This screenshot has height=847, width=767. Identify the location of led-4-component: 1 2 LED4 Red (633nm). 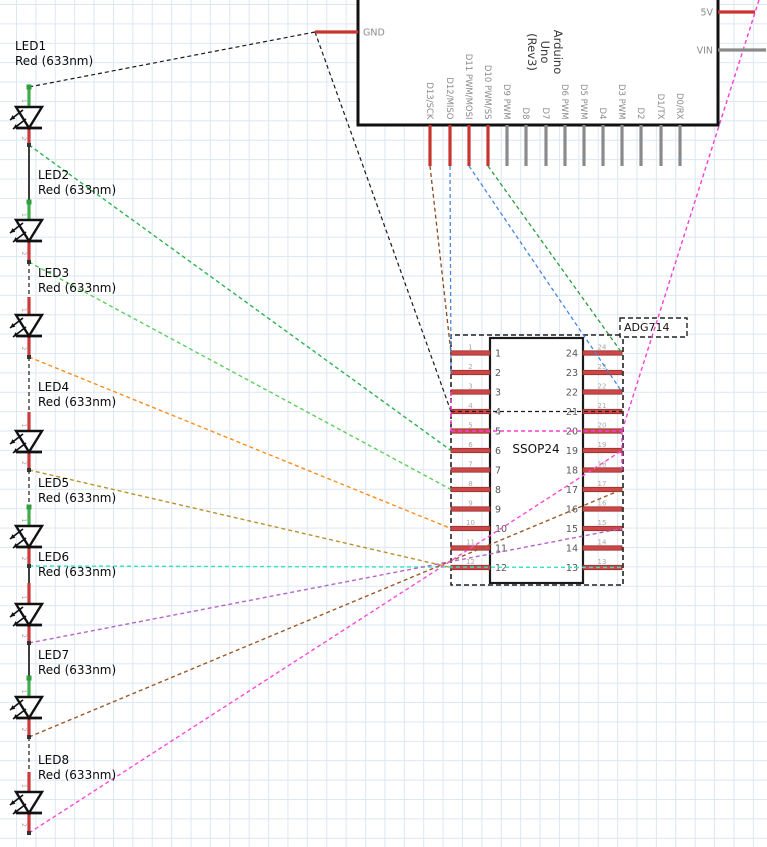
(62, 426).